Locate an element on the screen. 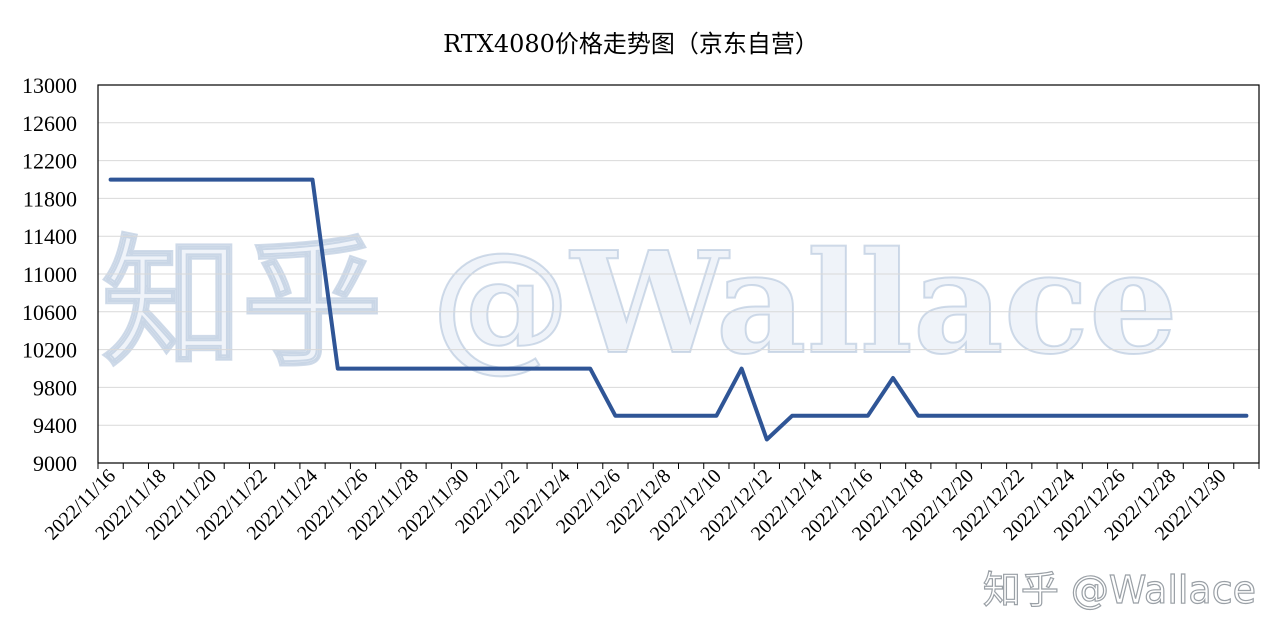 This screenshot has width=1288, height=640. y-tick-label: 12200 is located at coordinates (49, 161).